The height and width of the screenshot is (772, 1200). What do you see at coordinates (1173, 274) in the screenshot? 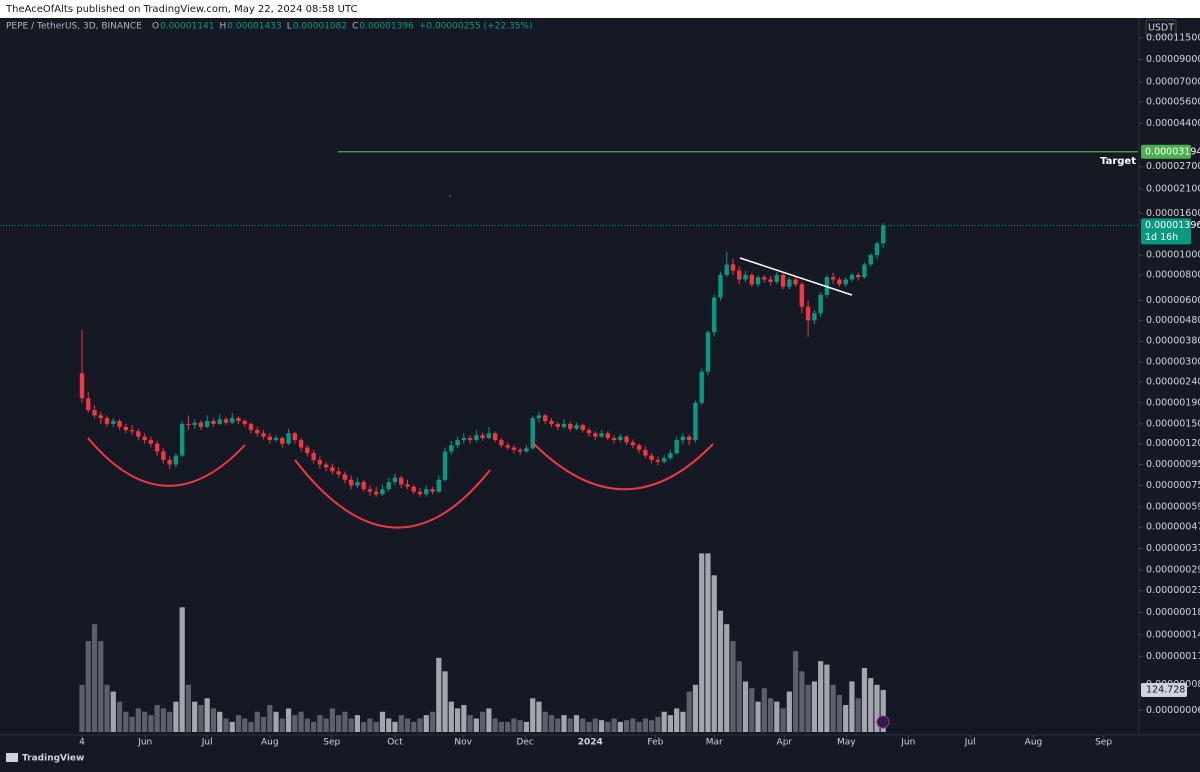
I see `y-tick-label: 0.00000800` at bounding box center [1173, 274].